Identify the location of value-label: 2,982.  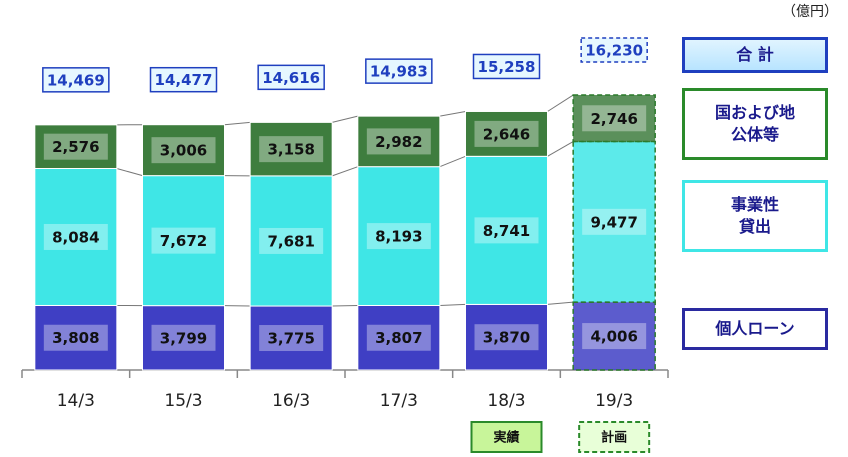
(398, 142).